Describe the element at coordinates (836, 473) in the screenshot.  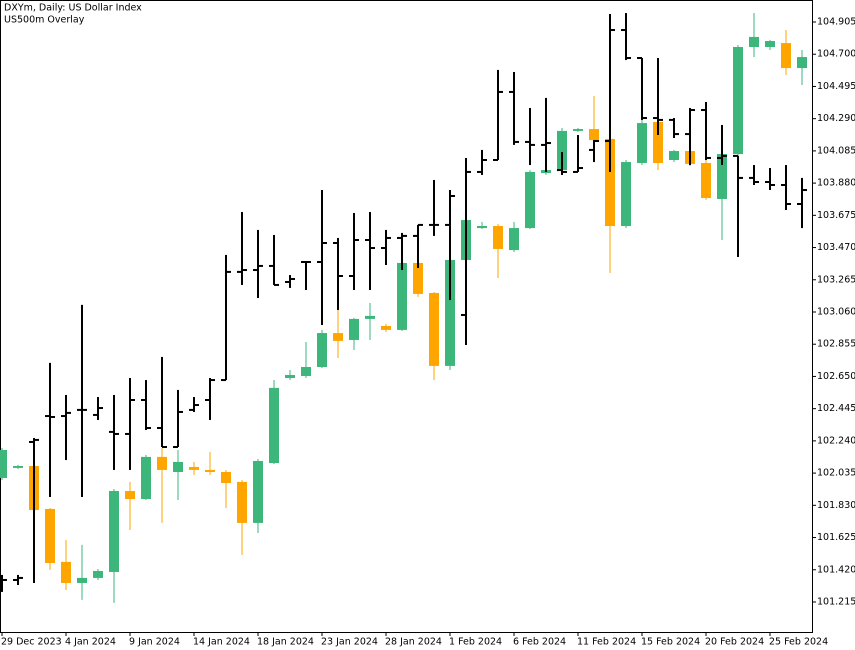
I see `y-tick-label: 102.035` at that location.